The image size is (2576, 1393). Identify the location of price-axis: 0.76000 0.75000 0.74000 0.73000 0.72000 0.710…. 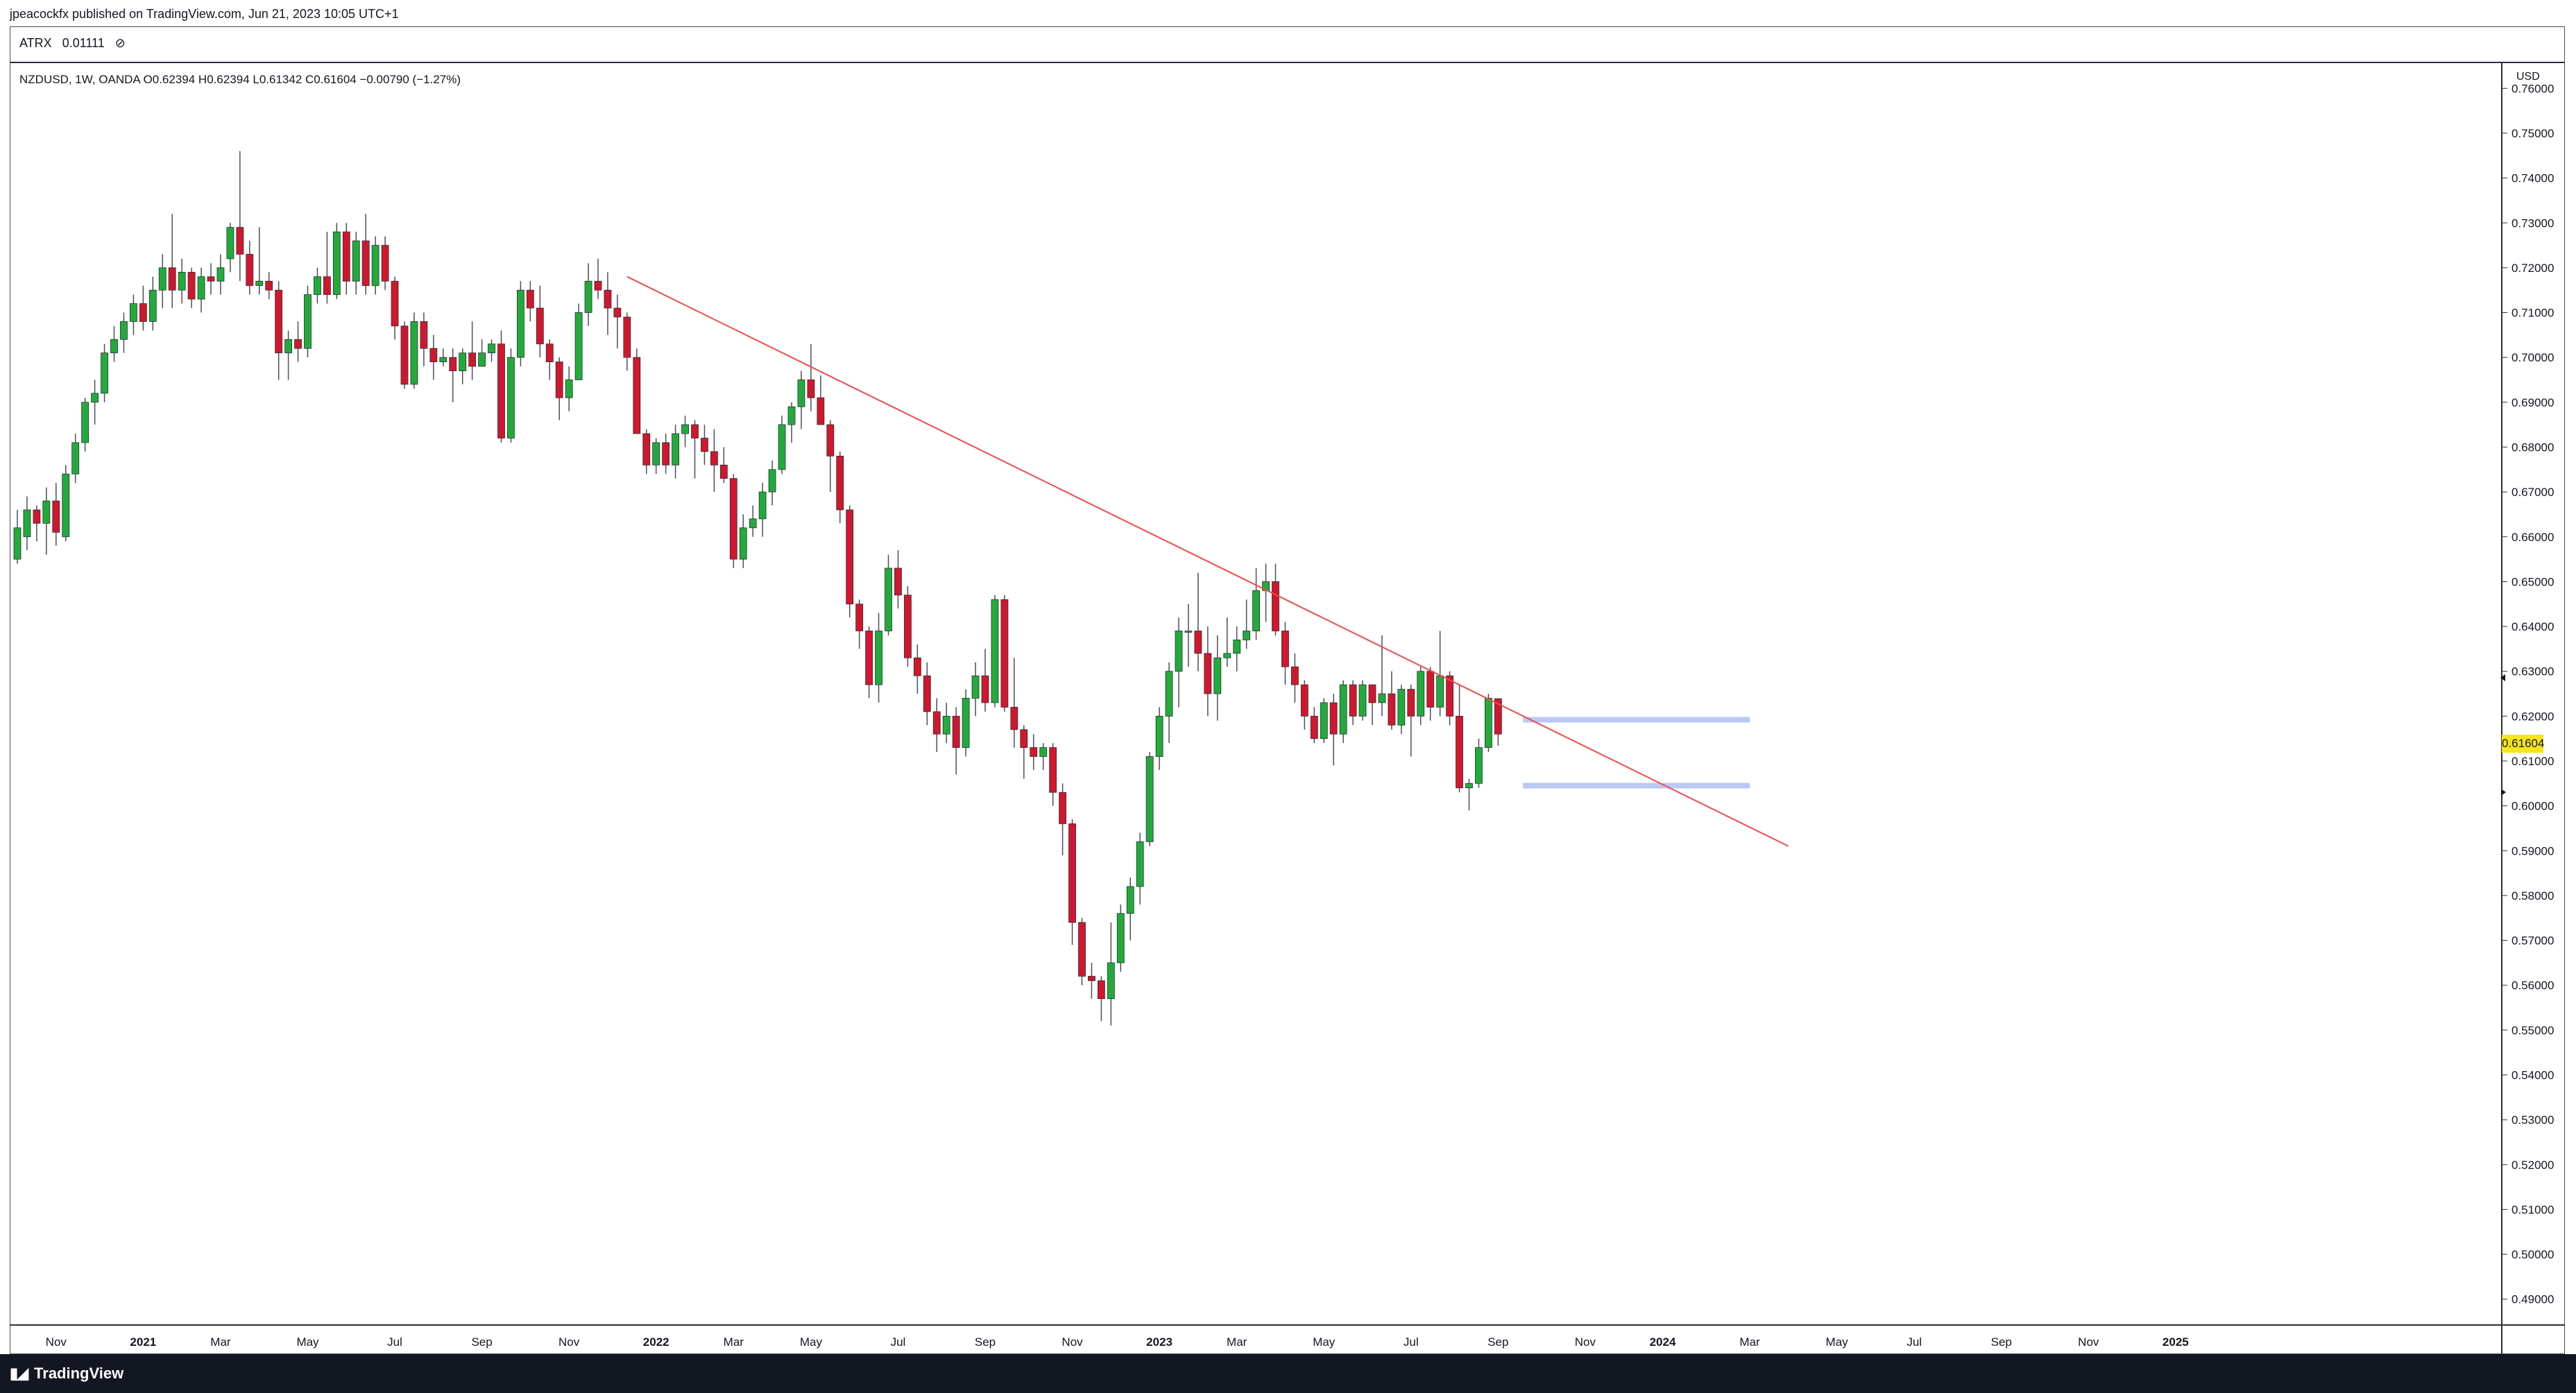
(2528, 694).